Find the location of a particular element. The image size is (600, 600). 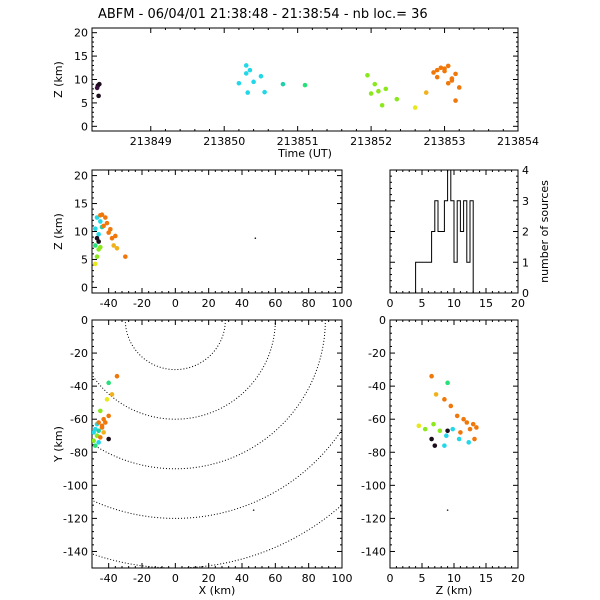

x-tick-label: 80 is located at coordinates (309, 303).